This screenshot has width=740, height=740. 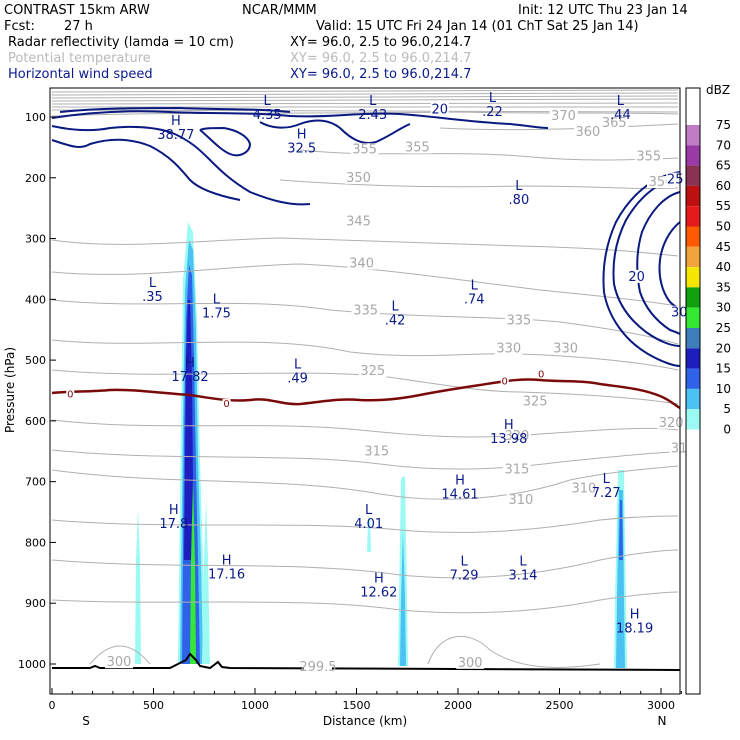 What do you see at coordinates (37, 391) in the screenshot?
I see `y-axis: 100 200 300 400 500 600 700 800 900 1000` at bounding box center [37, 391].